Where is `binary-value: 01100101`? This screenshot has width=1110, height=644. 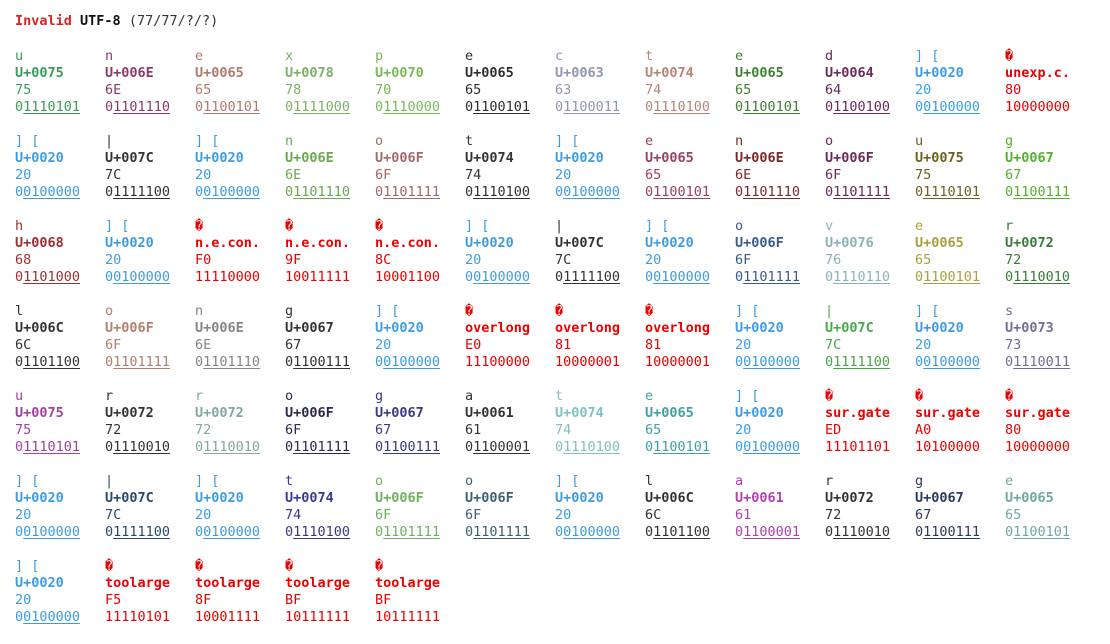
binary-value: 01100101 is located at coordinates (1037, 532).